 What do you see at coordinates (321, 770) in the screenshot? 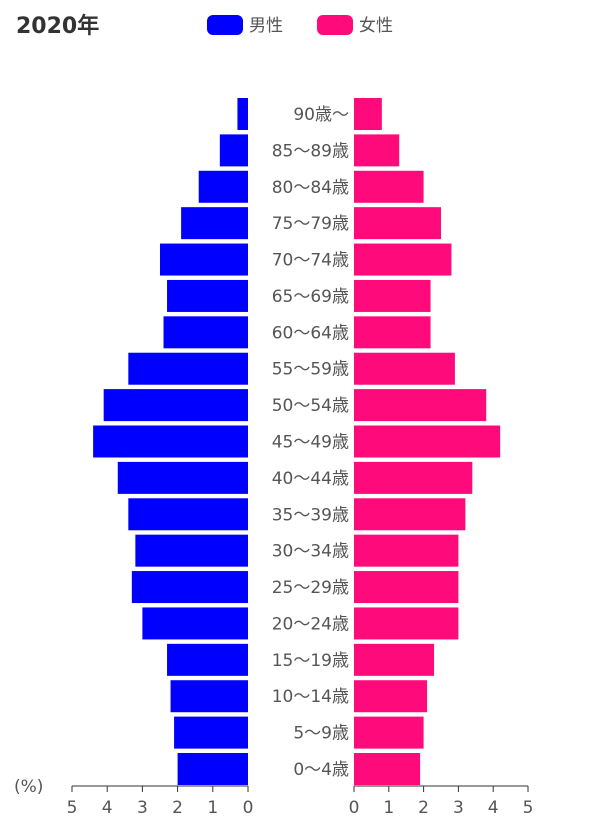
I see `category-label: 0〜4歳` at bounding box center [321, 770].